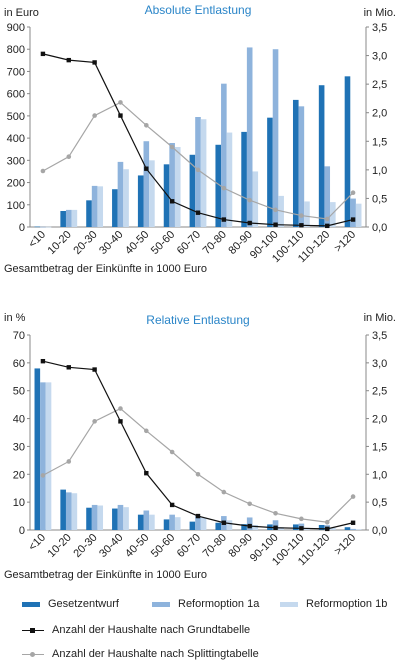 This screenshot has height=672, width=400. I want to click on chart1-ytick-left: 900, so click(16, 28).